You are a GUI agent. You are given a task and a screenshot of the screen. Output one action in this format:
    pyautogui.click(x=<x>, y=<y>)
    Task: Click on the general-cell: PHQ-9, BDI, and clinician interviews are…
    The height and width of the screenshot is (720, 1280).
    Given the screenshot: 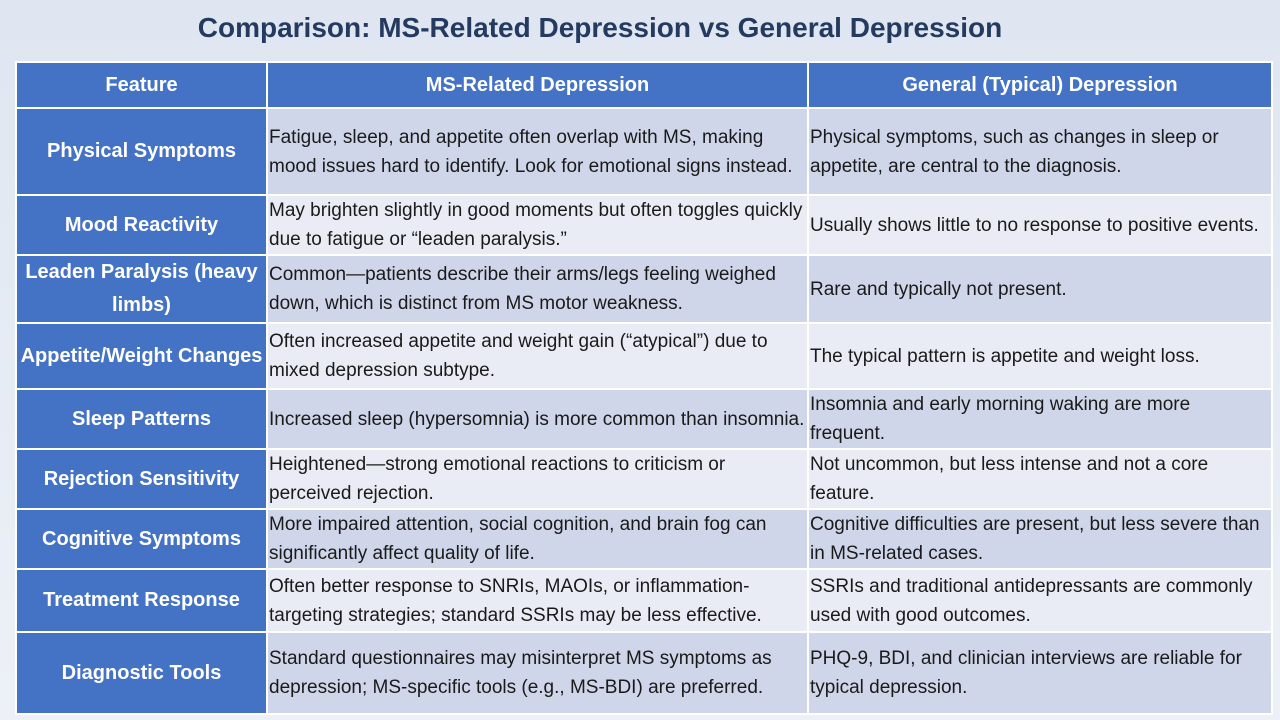 What is the action you would take?
    pyautogui.click(x=1040, y=673)
    